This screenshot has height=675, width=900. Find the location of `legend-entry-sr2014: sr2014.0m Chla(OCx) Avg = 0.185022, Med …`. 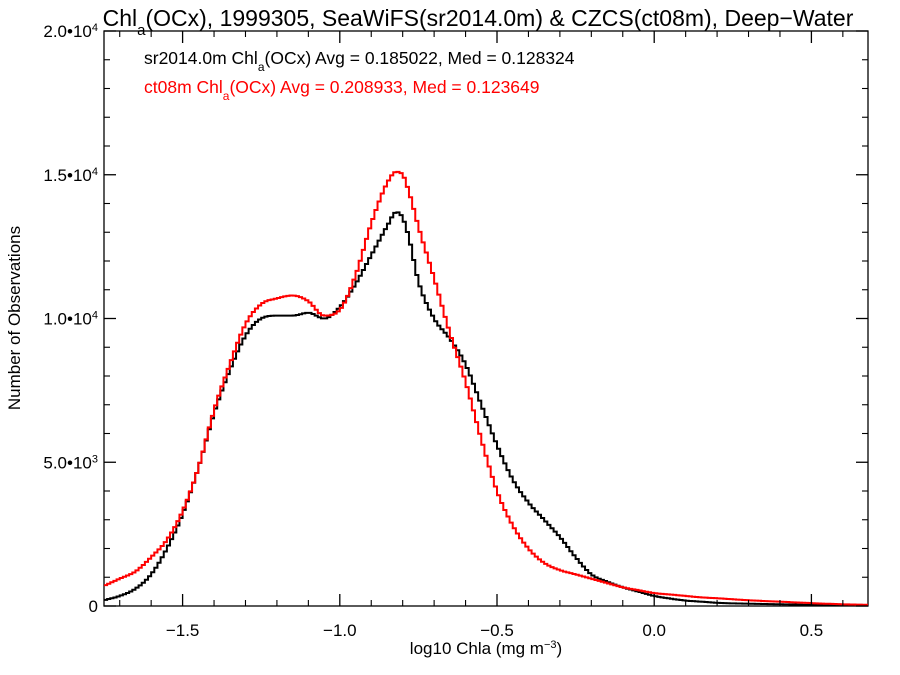

legend-entry-sr2014: sr2014.0m Chla(OCx) Avg = 0.185022, Med … is located at coordinates (359, 61).